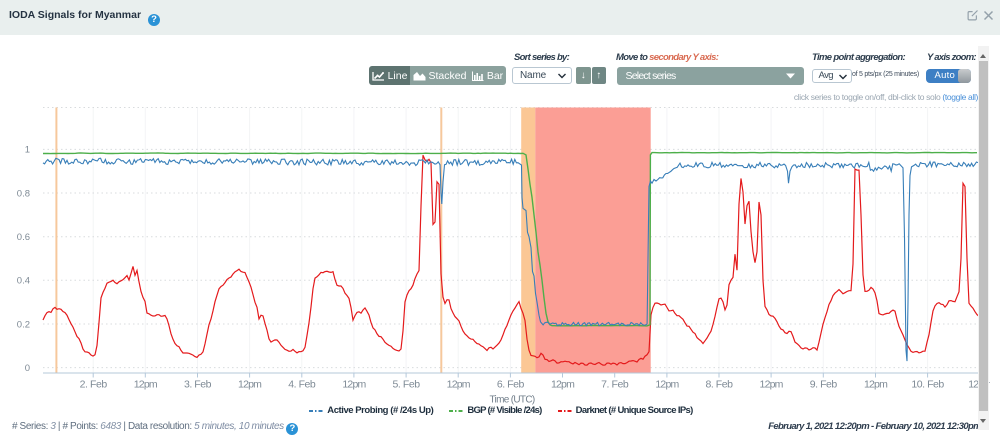 This screenshot has width=1000, height=442. I want to click on svg-text: 0.6, so click(23, 237).